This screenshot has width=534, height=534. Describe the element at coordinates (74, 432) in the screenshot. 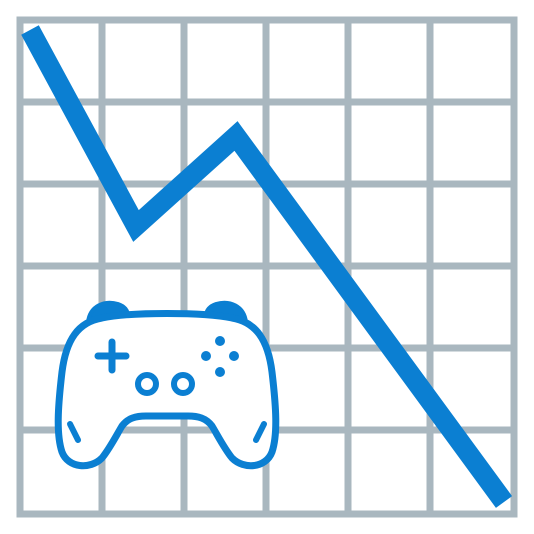

I see `left-grip-accent` at that location.